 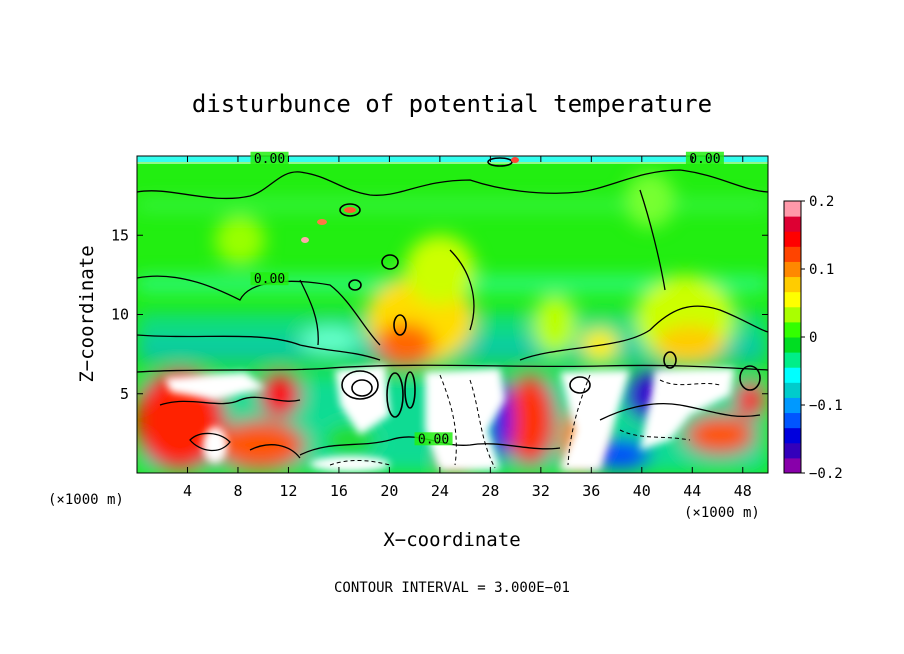 What do you see at coordinates (743, 491) in the screenshot?
I see `x-tick-label: 48` at bounding box center [743, 491].